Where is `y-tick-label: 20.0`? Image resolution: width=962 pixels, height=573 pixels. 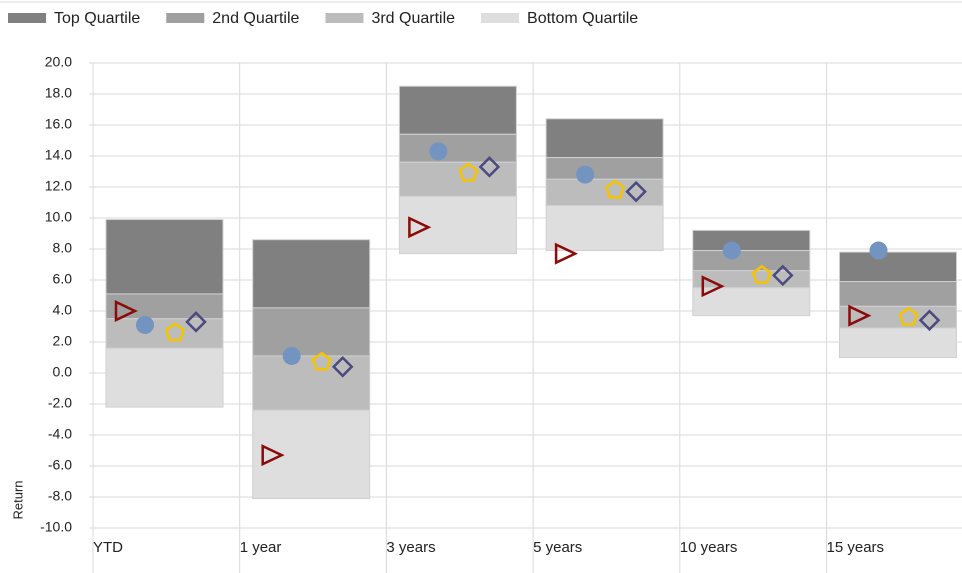 y-tick-label: 20.0 is located at coordinates (58, 62).